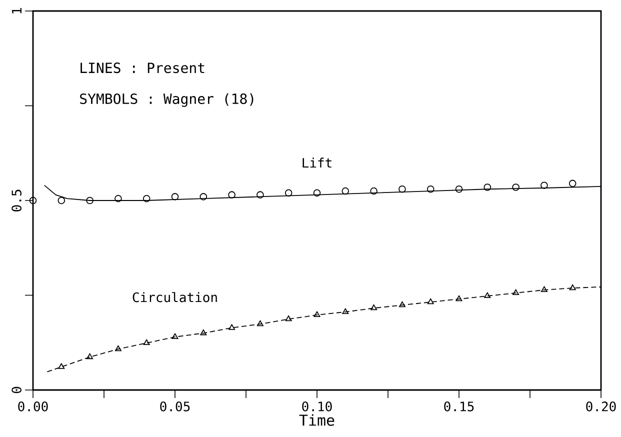 Image resolution: width=621 pixels, height=437 pixels. I want to click on x-tick-label: 0.20, so click(601, 407).